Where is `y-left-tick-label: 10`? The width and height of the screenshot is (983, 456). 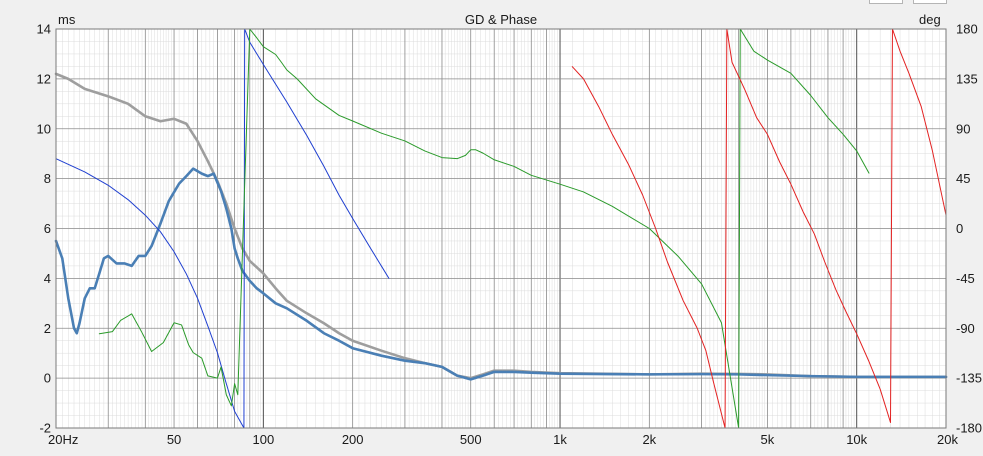 y-left-tick-label: 10 is located at coordinates (44, 128).